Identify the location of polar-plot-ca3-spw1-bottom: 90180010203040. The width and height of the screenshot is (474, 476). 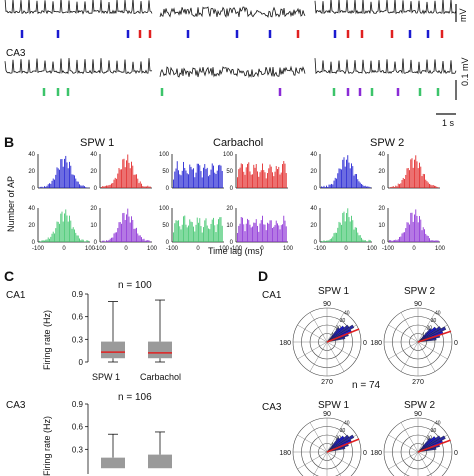
(323, 443).